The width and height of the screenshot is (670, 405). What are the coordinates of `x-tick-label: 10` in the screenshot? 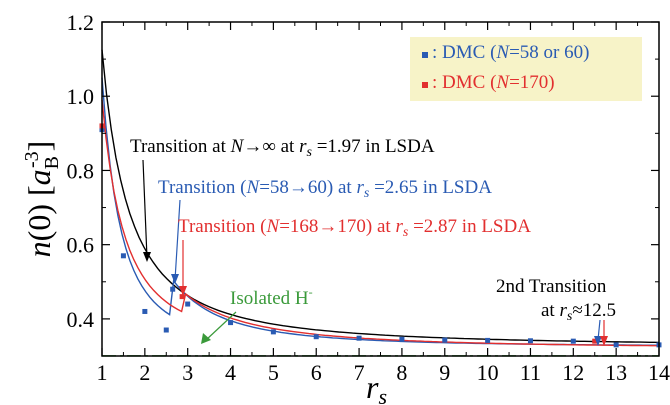 It's located at (488, 372).